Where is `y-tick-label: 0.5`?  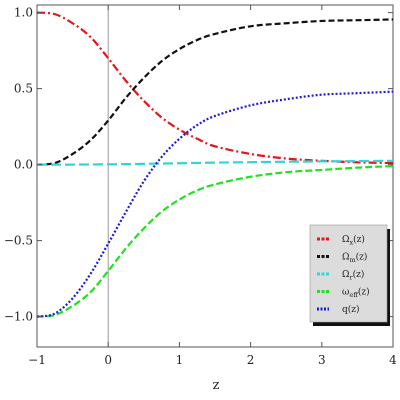
y-tick-label: 0.5 is located at coordinates (23, 89).